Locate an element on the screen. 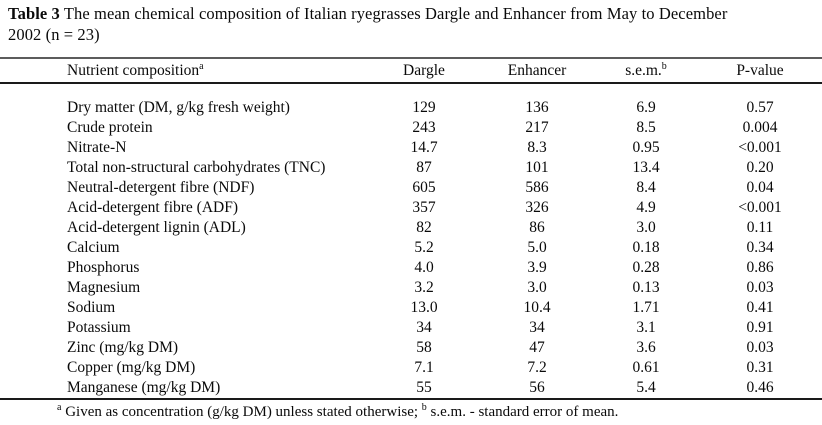 The height and width of the screenshot is (425, 822). enhancer-cell: 8.3 is located at coordinates (537, 147).